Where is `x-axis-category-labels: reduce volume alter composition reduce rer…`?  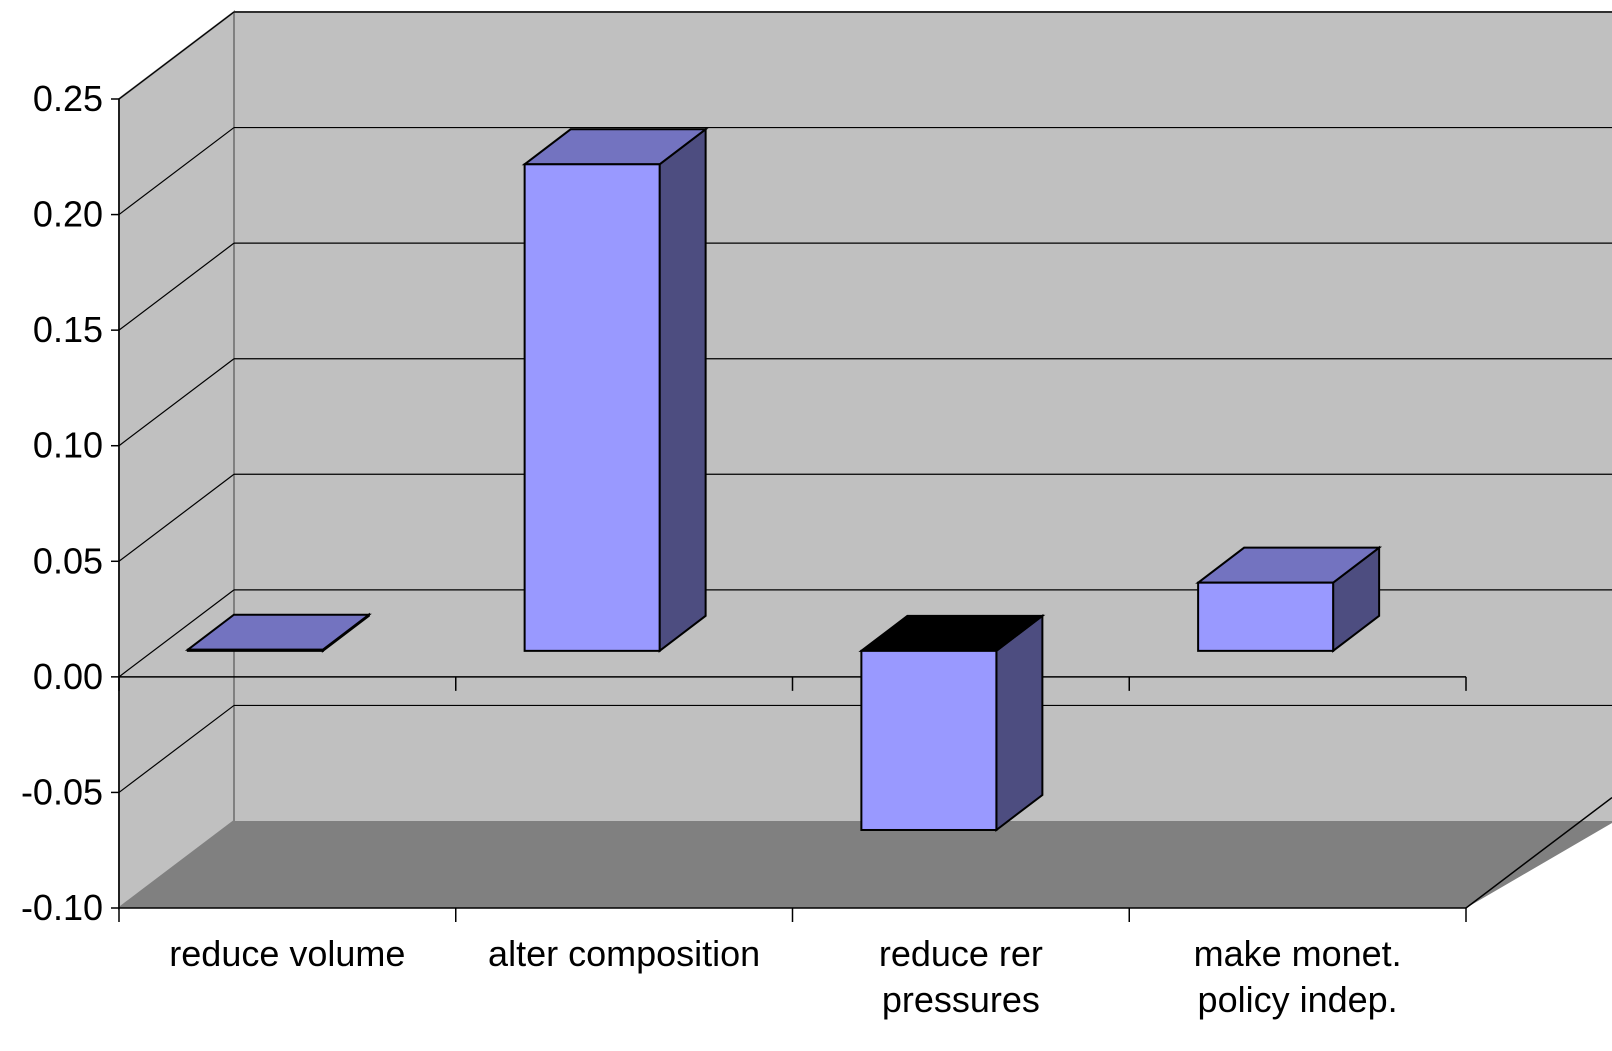 x-axis-category-labels: reduce volume alter composition reduce rer… is located at coordinates (785, 976).